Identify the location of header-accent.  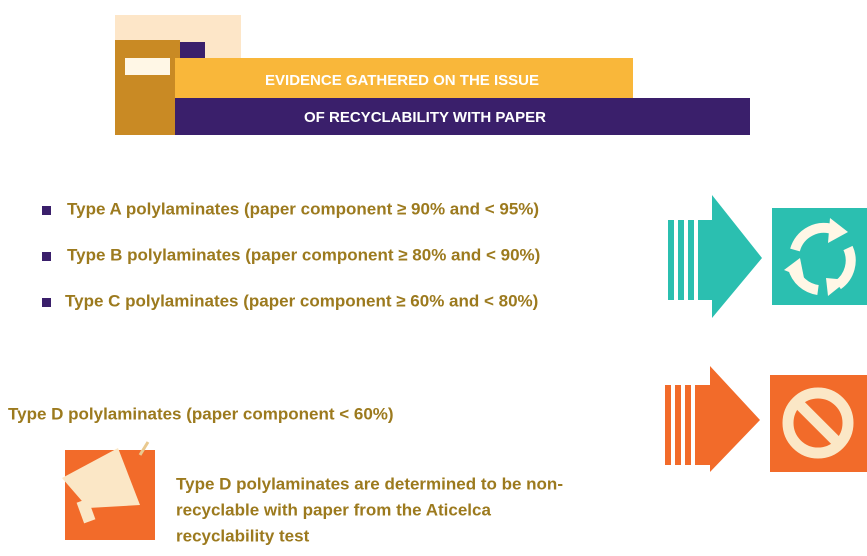
(192, 51).